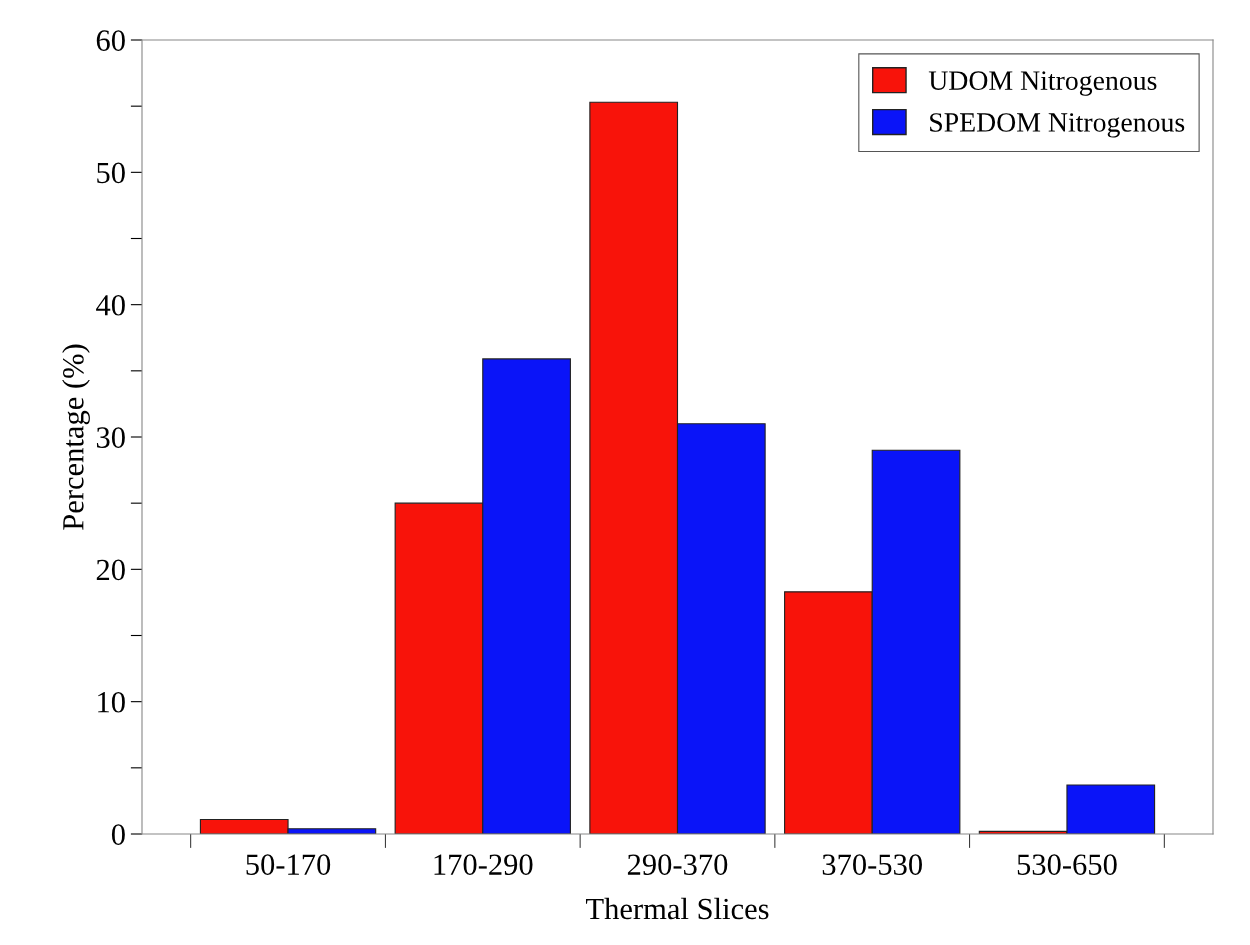 The width and height of the screenshot is (1250, 945). What do you see at coordinates (111, 702) in the screenshot?
I see `y-tick-label: 10` at bounding box center [111, 702].